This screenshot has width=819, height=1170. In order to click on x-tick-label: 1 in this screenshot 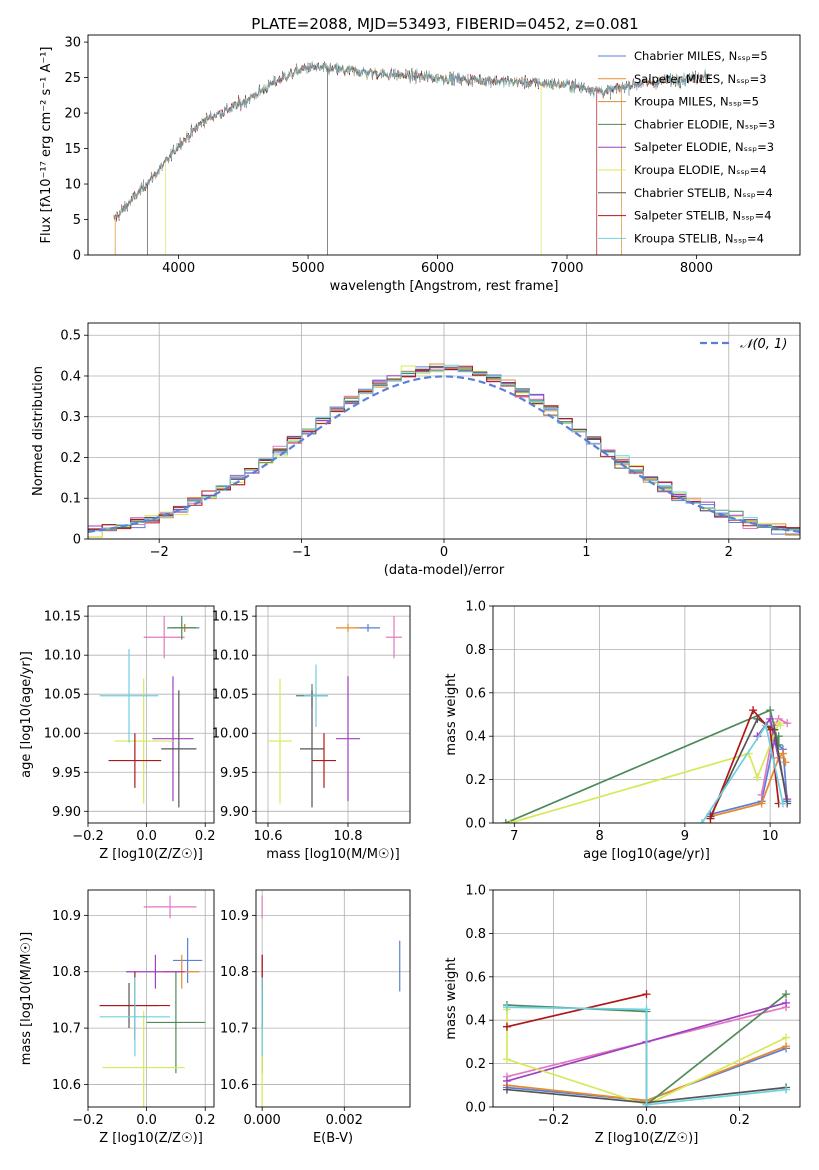, I will do `click(586, 552)`.